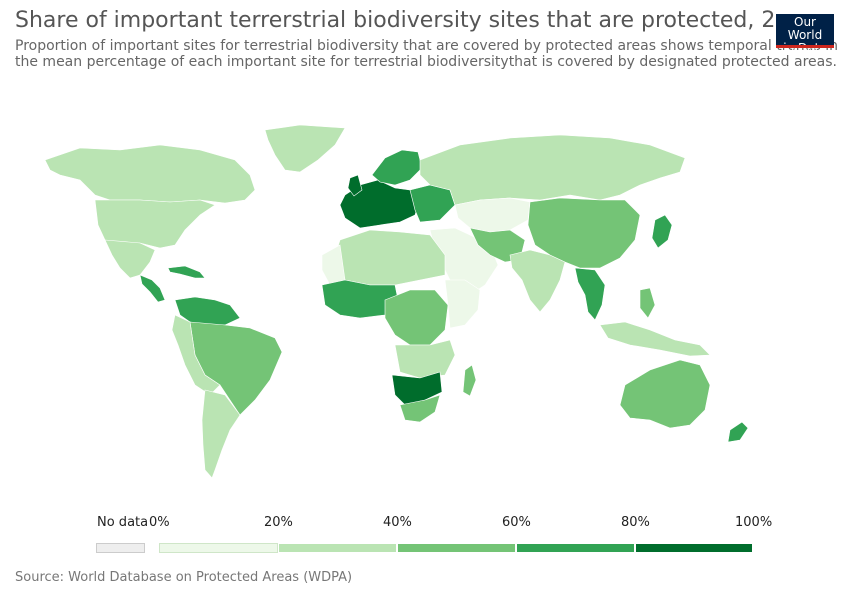 This screenshot has height=600, width=850. Describe the element at coordinates (552, 170) in the screenshot. I see `region-russia` at that location.